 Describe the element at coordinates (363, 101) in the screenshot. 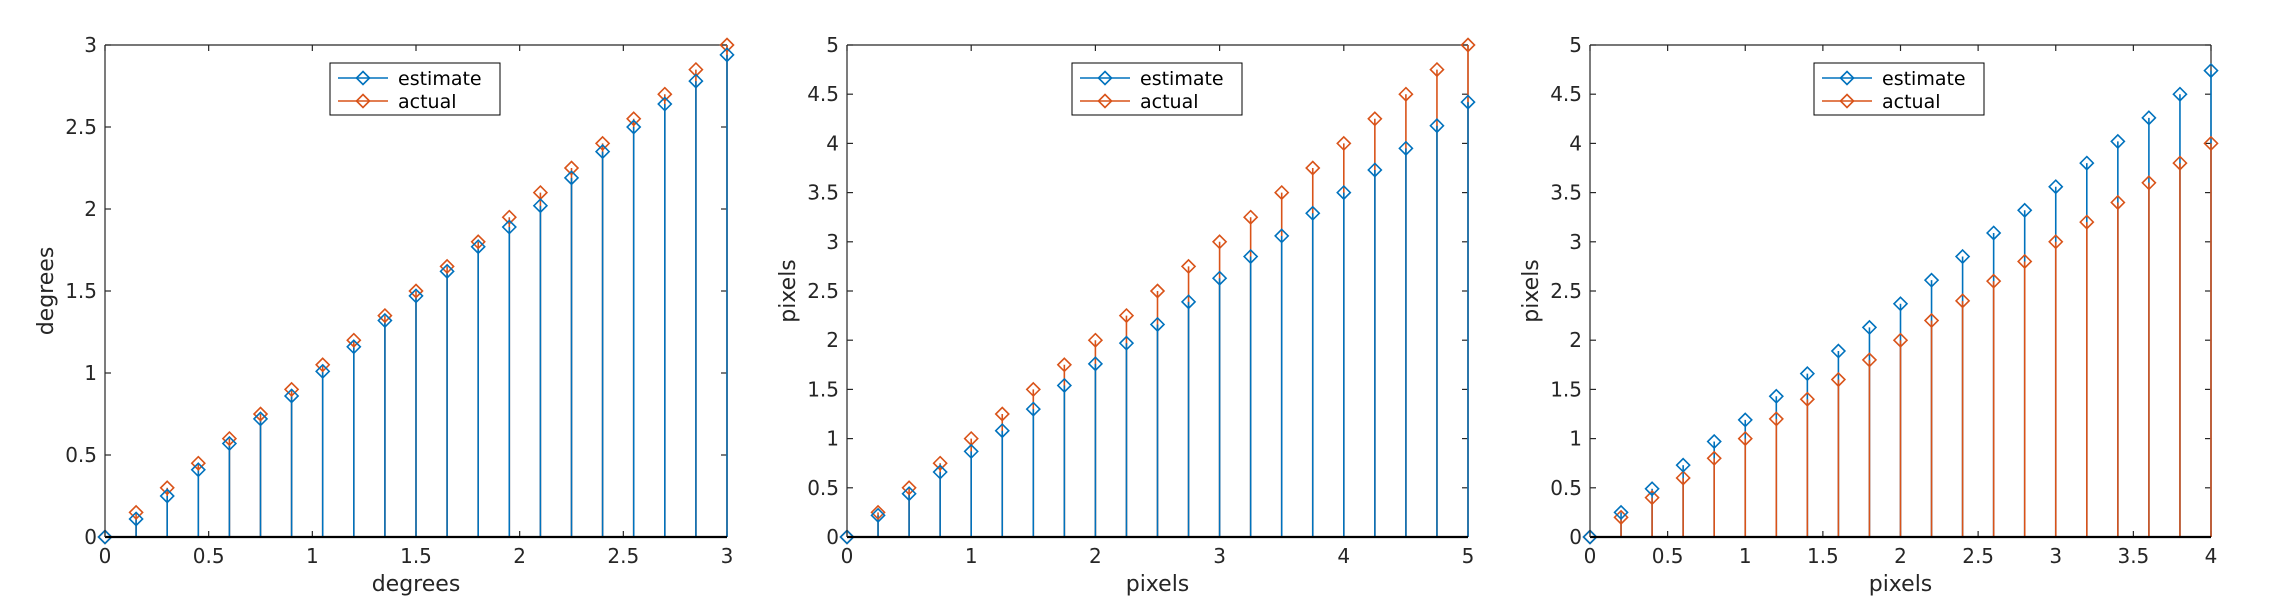

I see `legend-actual-marker` at that location.